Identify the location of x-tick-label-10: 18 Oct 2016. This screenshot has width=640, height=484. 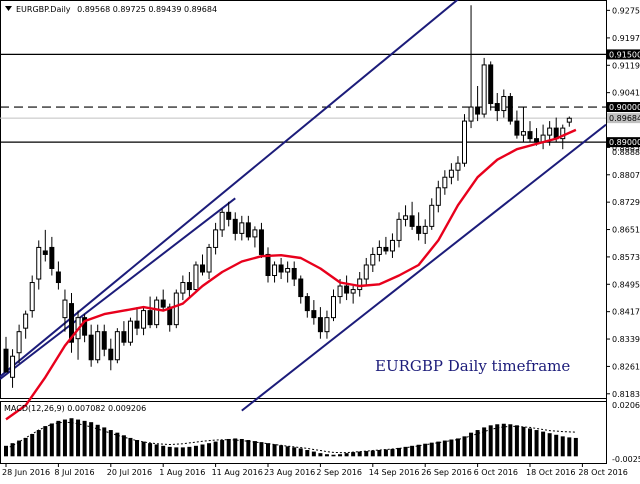
(550, 472).